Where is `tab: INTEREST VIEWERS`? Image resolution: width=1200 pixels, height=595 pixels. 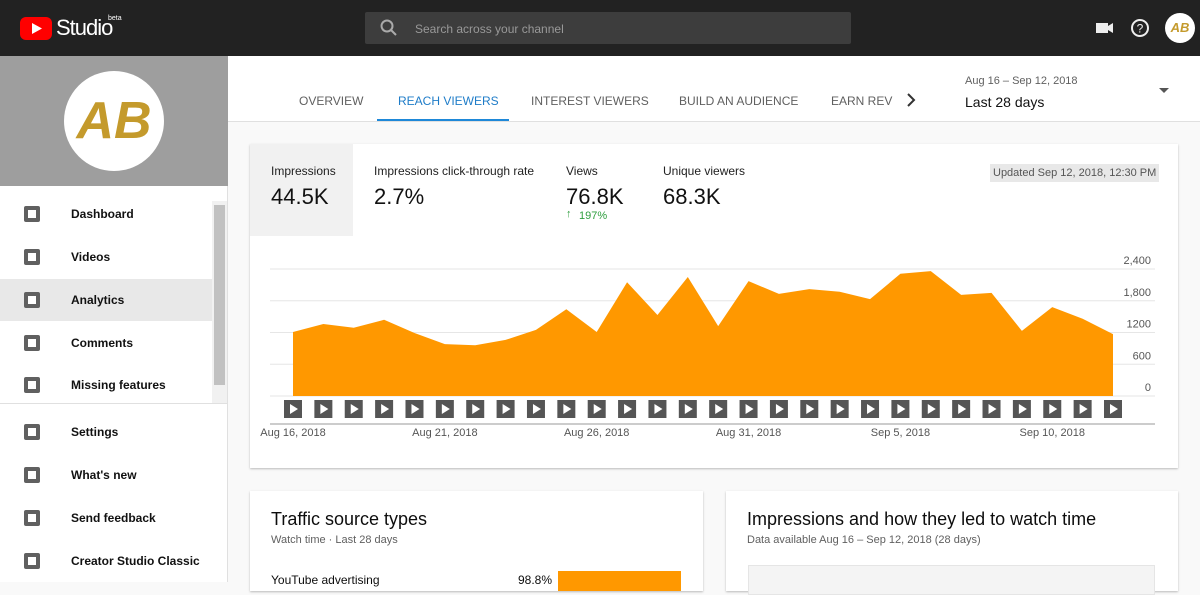 tab: INTEREST VIEWERS is located at coordinates (590, 101).